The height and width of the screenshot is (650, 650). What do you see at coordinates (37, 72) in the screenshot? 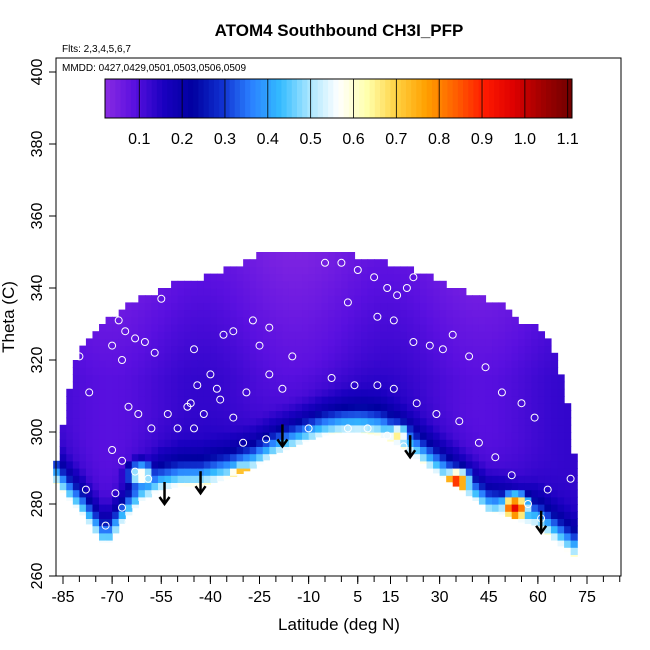
I see `y-tick-label: 400` at bounding box center [37, 72].